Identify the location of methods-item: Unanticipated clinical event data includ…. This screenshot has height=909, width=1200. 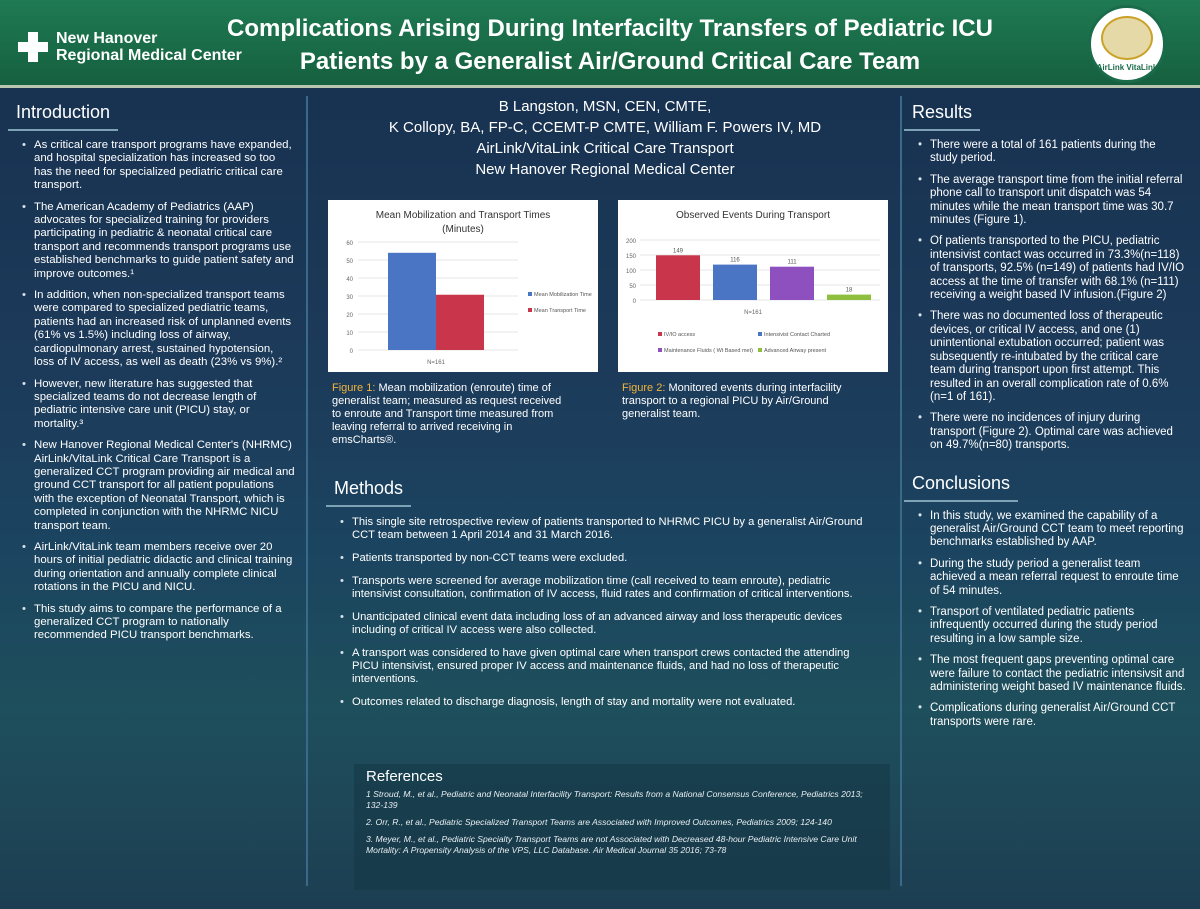
(609, 624).